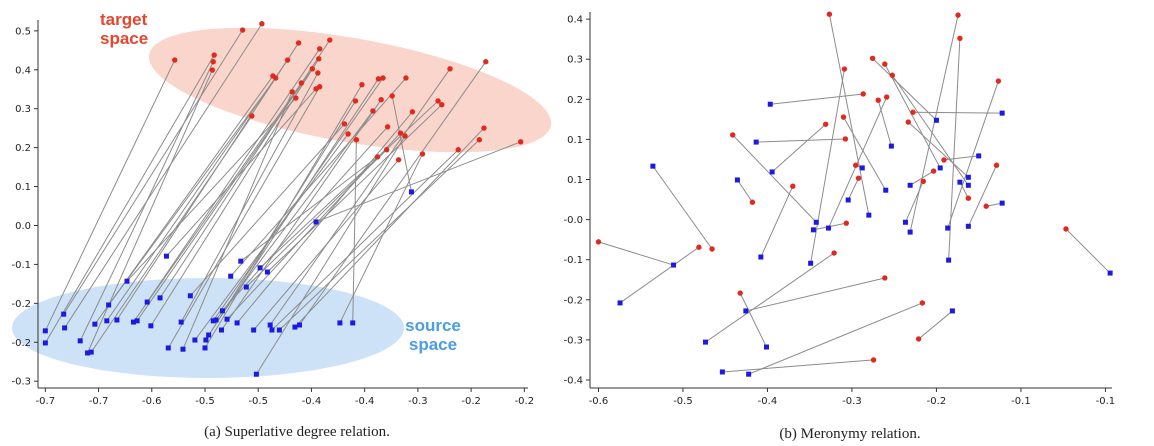 Image resolution: width=1154 pixels, height=446 pixels. I want to click on y-tick-label: 0.2, so click(23, 148).